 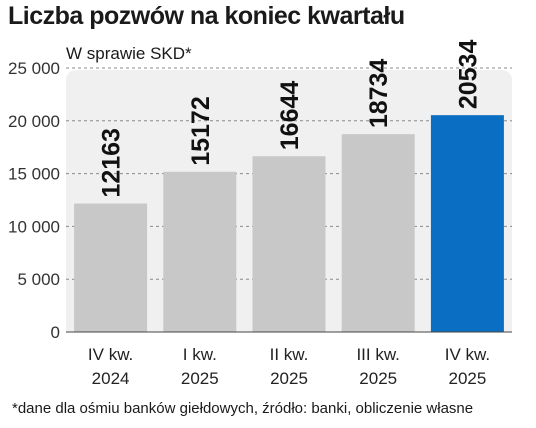 What do you see at coordinates (201, 131) in the screenshot?
I see `value-label: 15172` at bounding box center [201, 131].